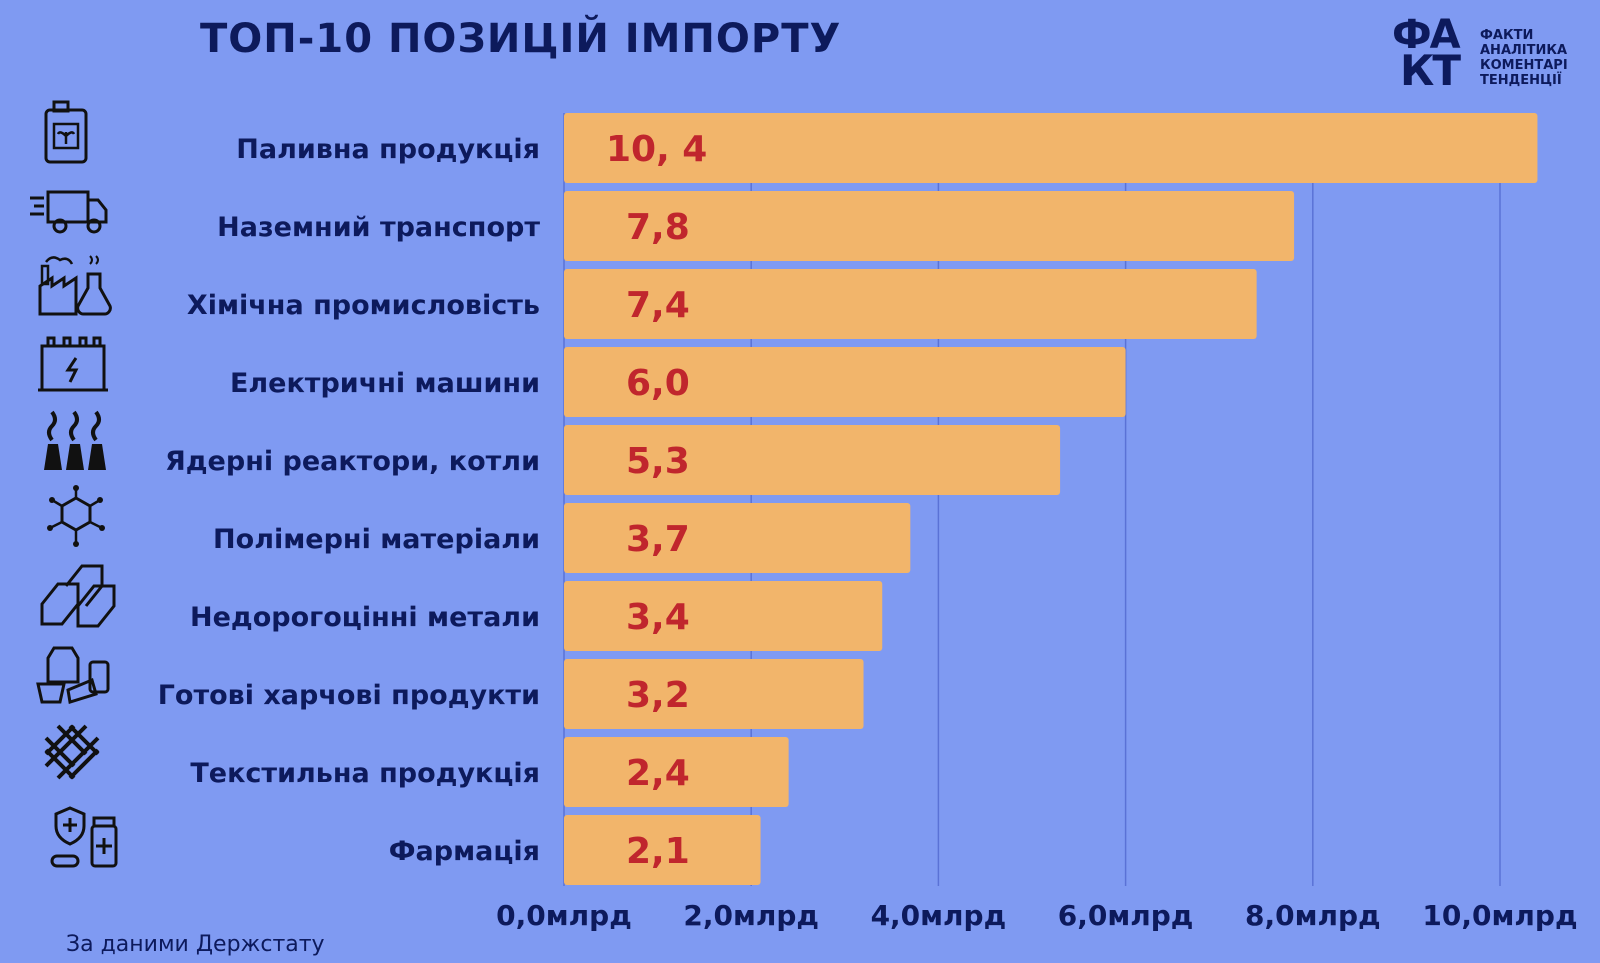 This screenshot has width=1600, height=963. Describe the element at coordinates (76, 519) in the screenshot. I see `molecule-icon` at that location.